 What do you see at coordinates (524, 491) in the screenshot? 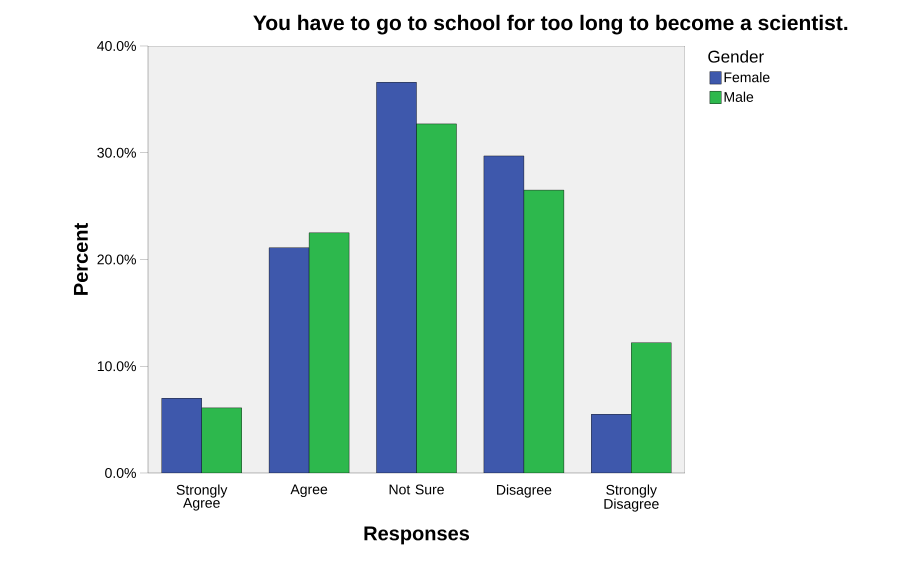
I see `x-tick-label: Disagree` at bounding box center [524, 491].